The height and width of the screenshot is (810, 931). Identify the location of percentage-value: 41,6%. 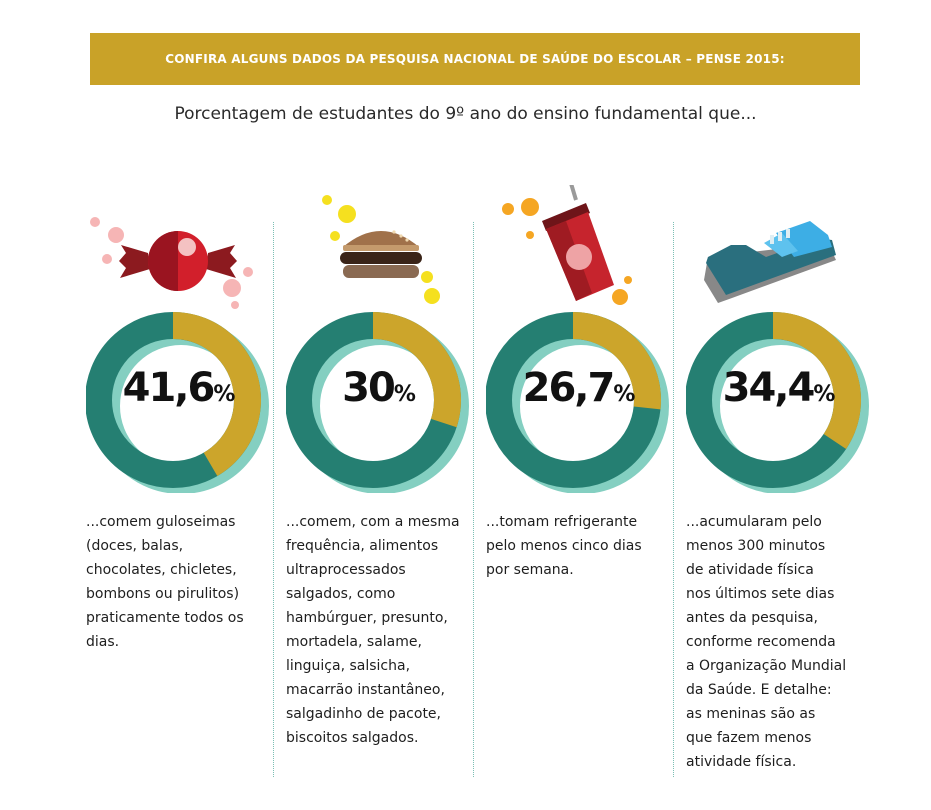
(179, 388).